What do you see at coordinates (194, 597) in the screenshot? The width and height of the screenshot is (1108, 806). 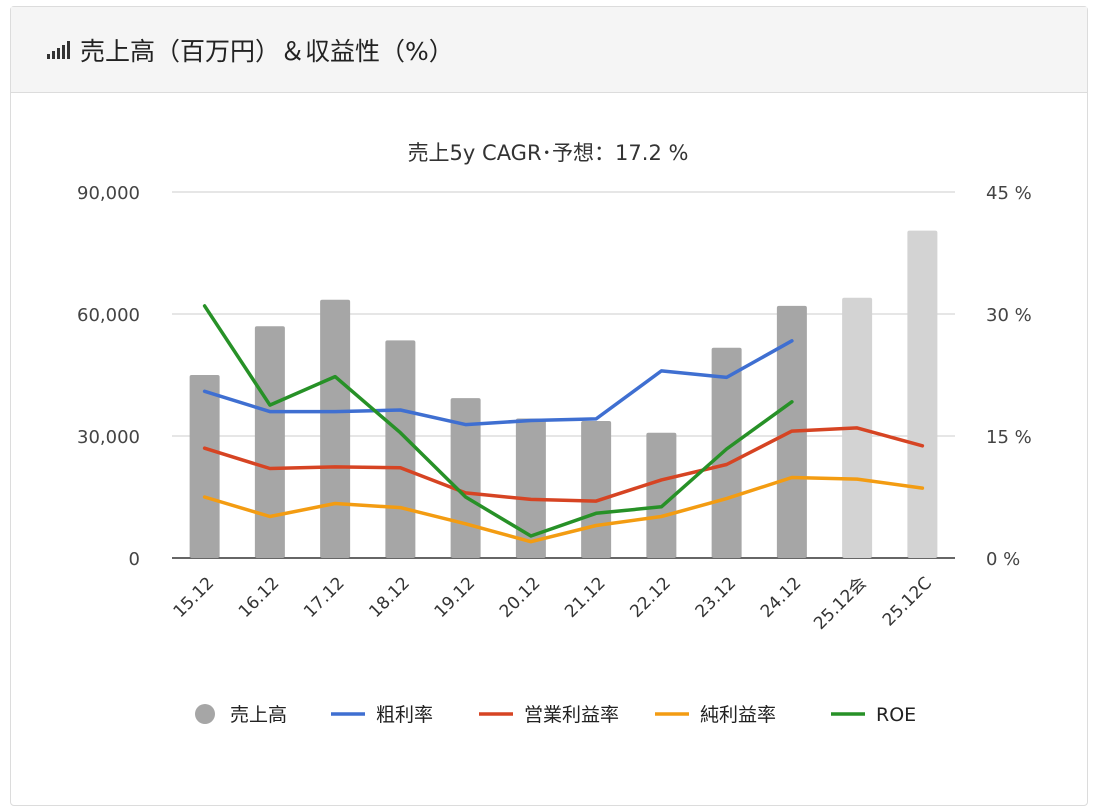 I see `x-tick-label: 15.12` at bounding box center [194, 597].